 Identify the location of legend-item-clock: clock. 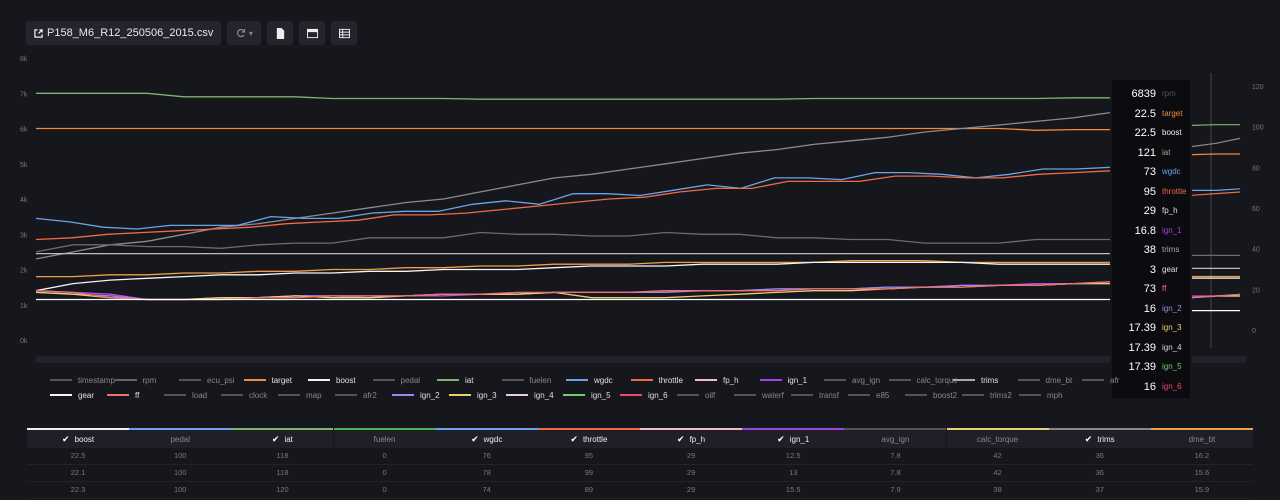
(244, 395).